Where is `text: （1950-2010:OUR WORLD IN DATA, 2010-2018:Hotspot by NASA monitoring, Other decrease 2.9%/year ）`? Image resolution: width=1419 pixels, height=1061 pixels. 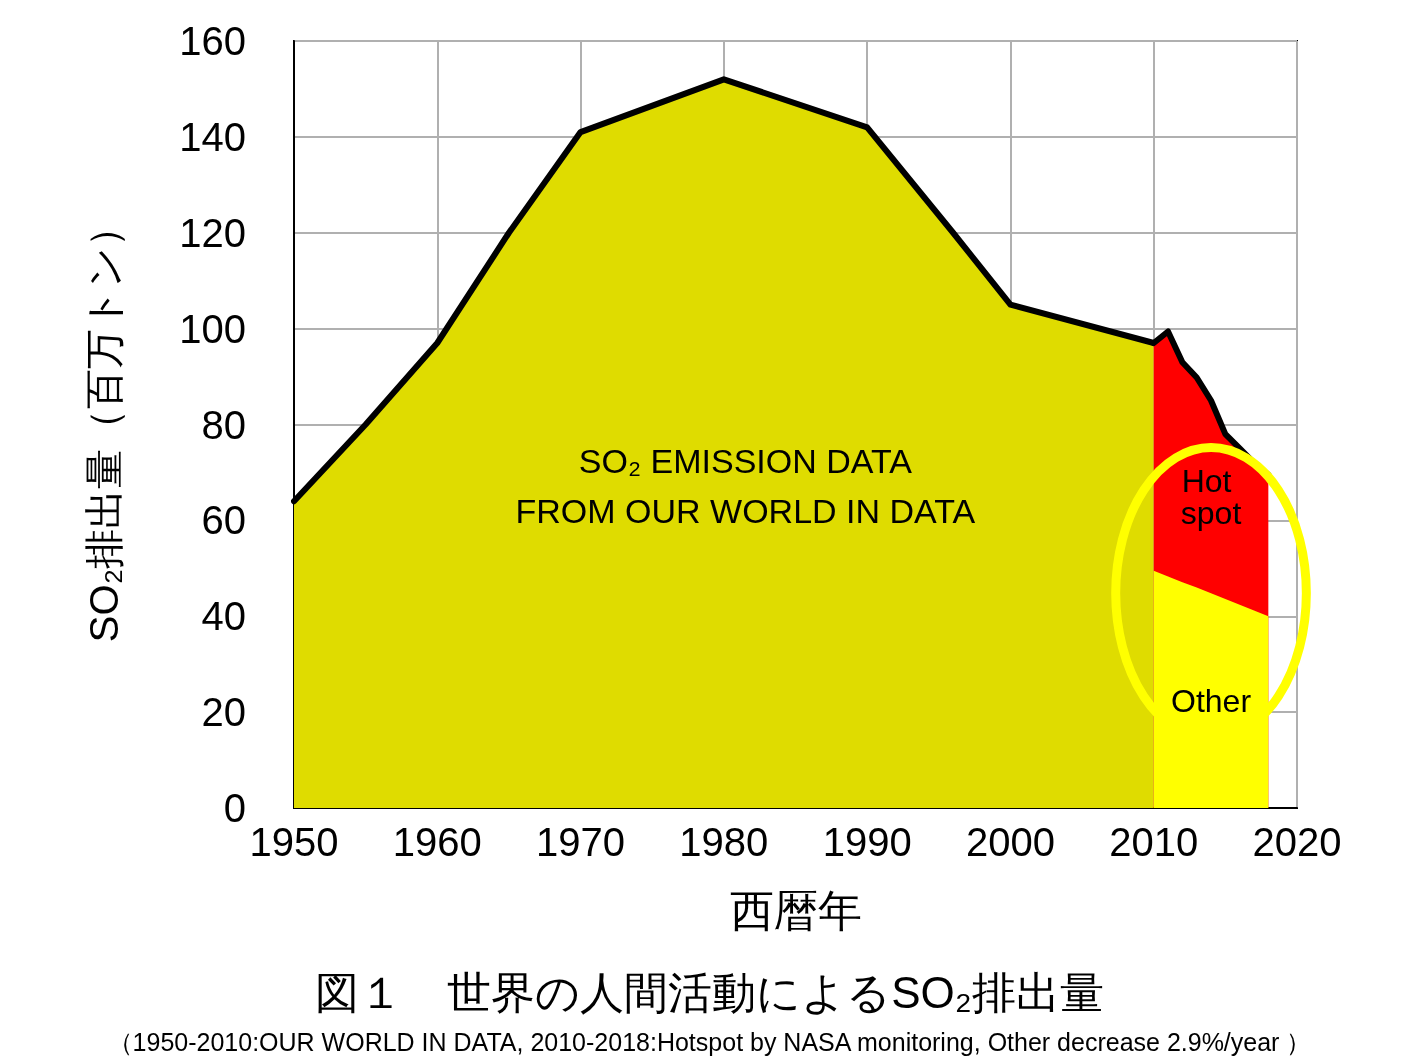 text: （1950-2010:OUR WORLD IN DATA, 2010-2018:Hotspot by NASA monitoring, Other decrease 2.9%/year ） is located at coordinates (709, 1041).